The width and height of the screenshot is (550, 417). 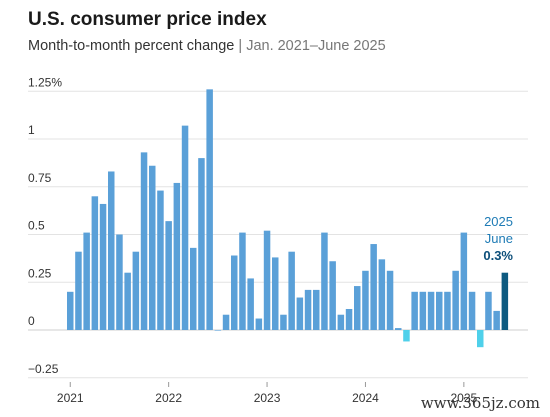 I want to click on y-tick-label: 0.25, so click(x=40, y=273).